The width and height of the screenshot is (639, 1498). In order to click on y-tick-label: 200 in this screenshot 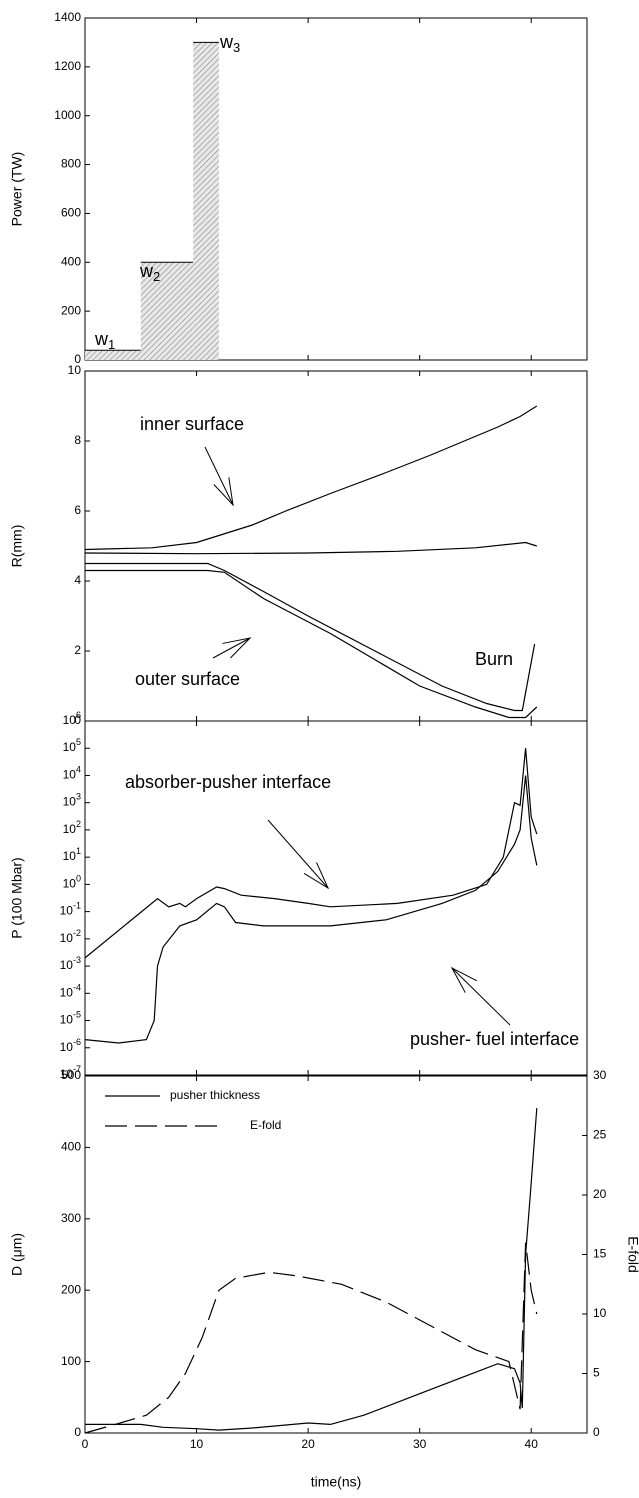, I will do `click(71, 1289)`.